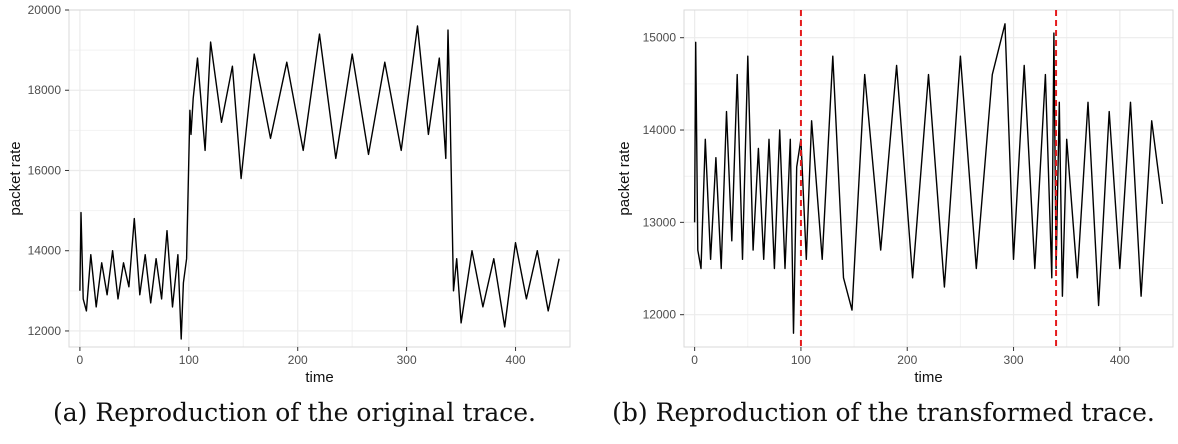 The height and width of the screenshot is (444, 1178). Describe the element at coordinates (45, 170) in the screenshot. I see `y-tick-label: 16000` at that location.